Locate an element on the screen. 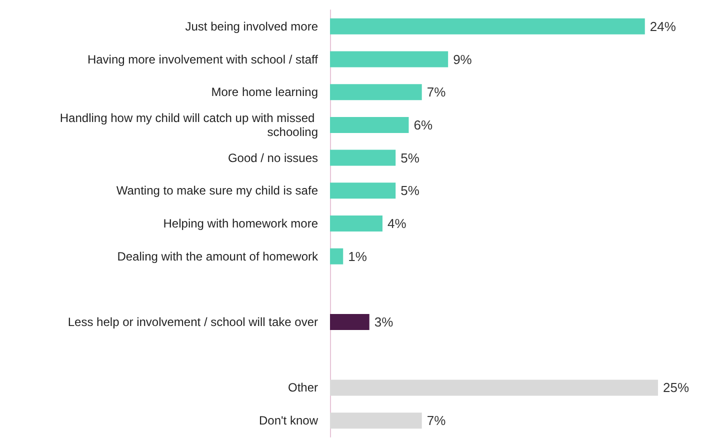 The height and width of the screenshot is (447, 711). y-tick-label: Helping with homework more is located at coordinates (240, 223).